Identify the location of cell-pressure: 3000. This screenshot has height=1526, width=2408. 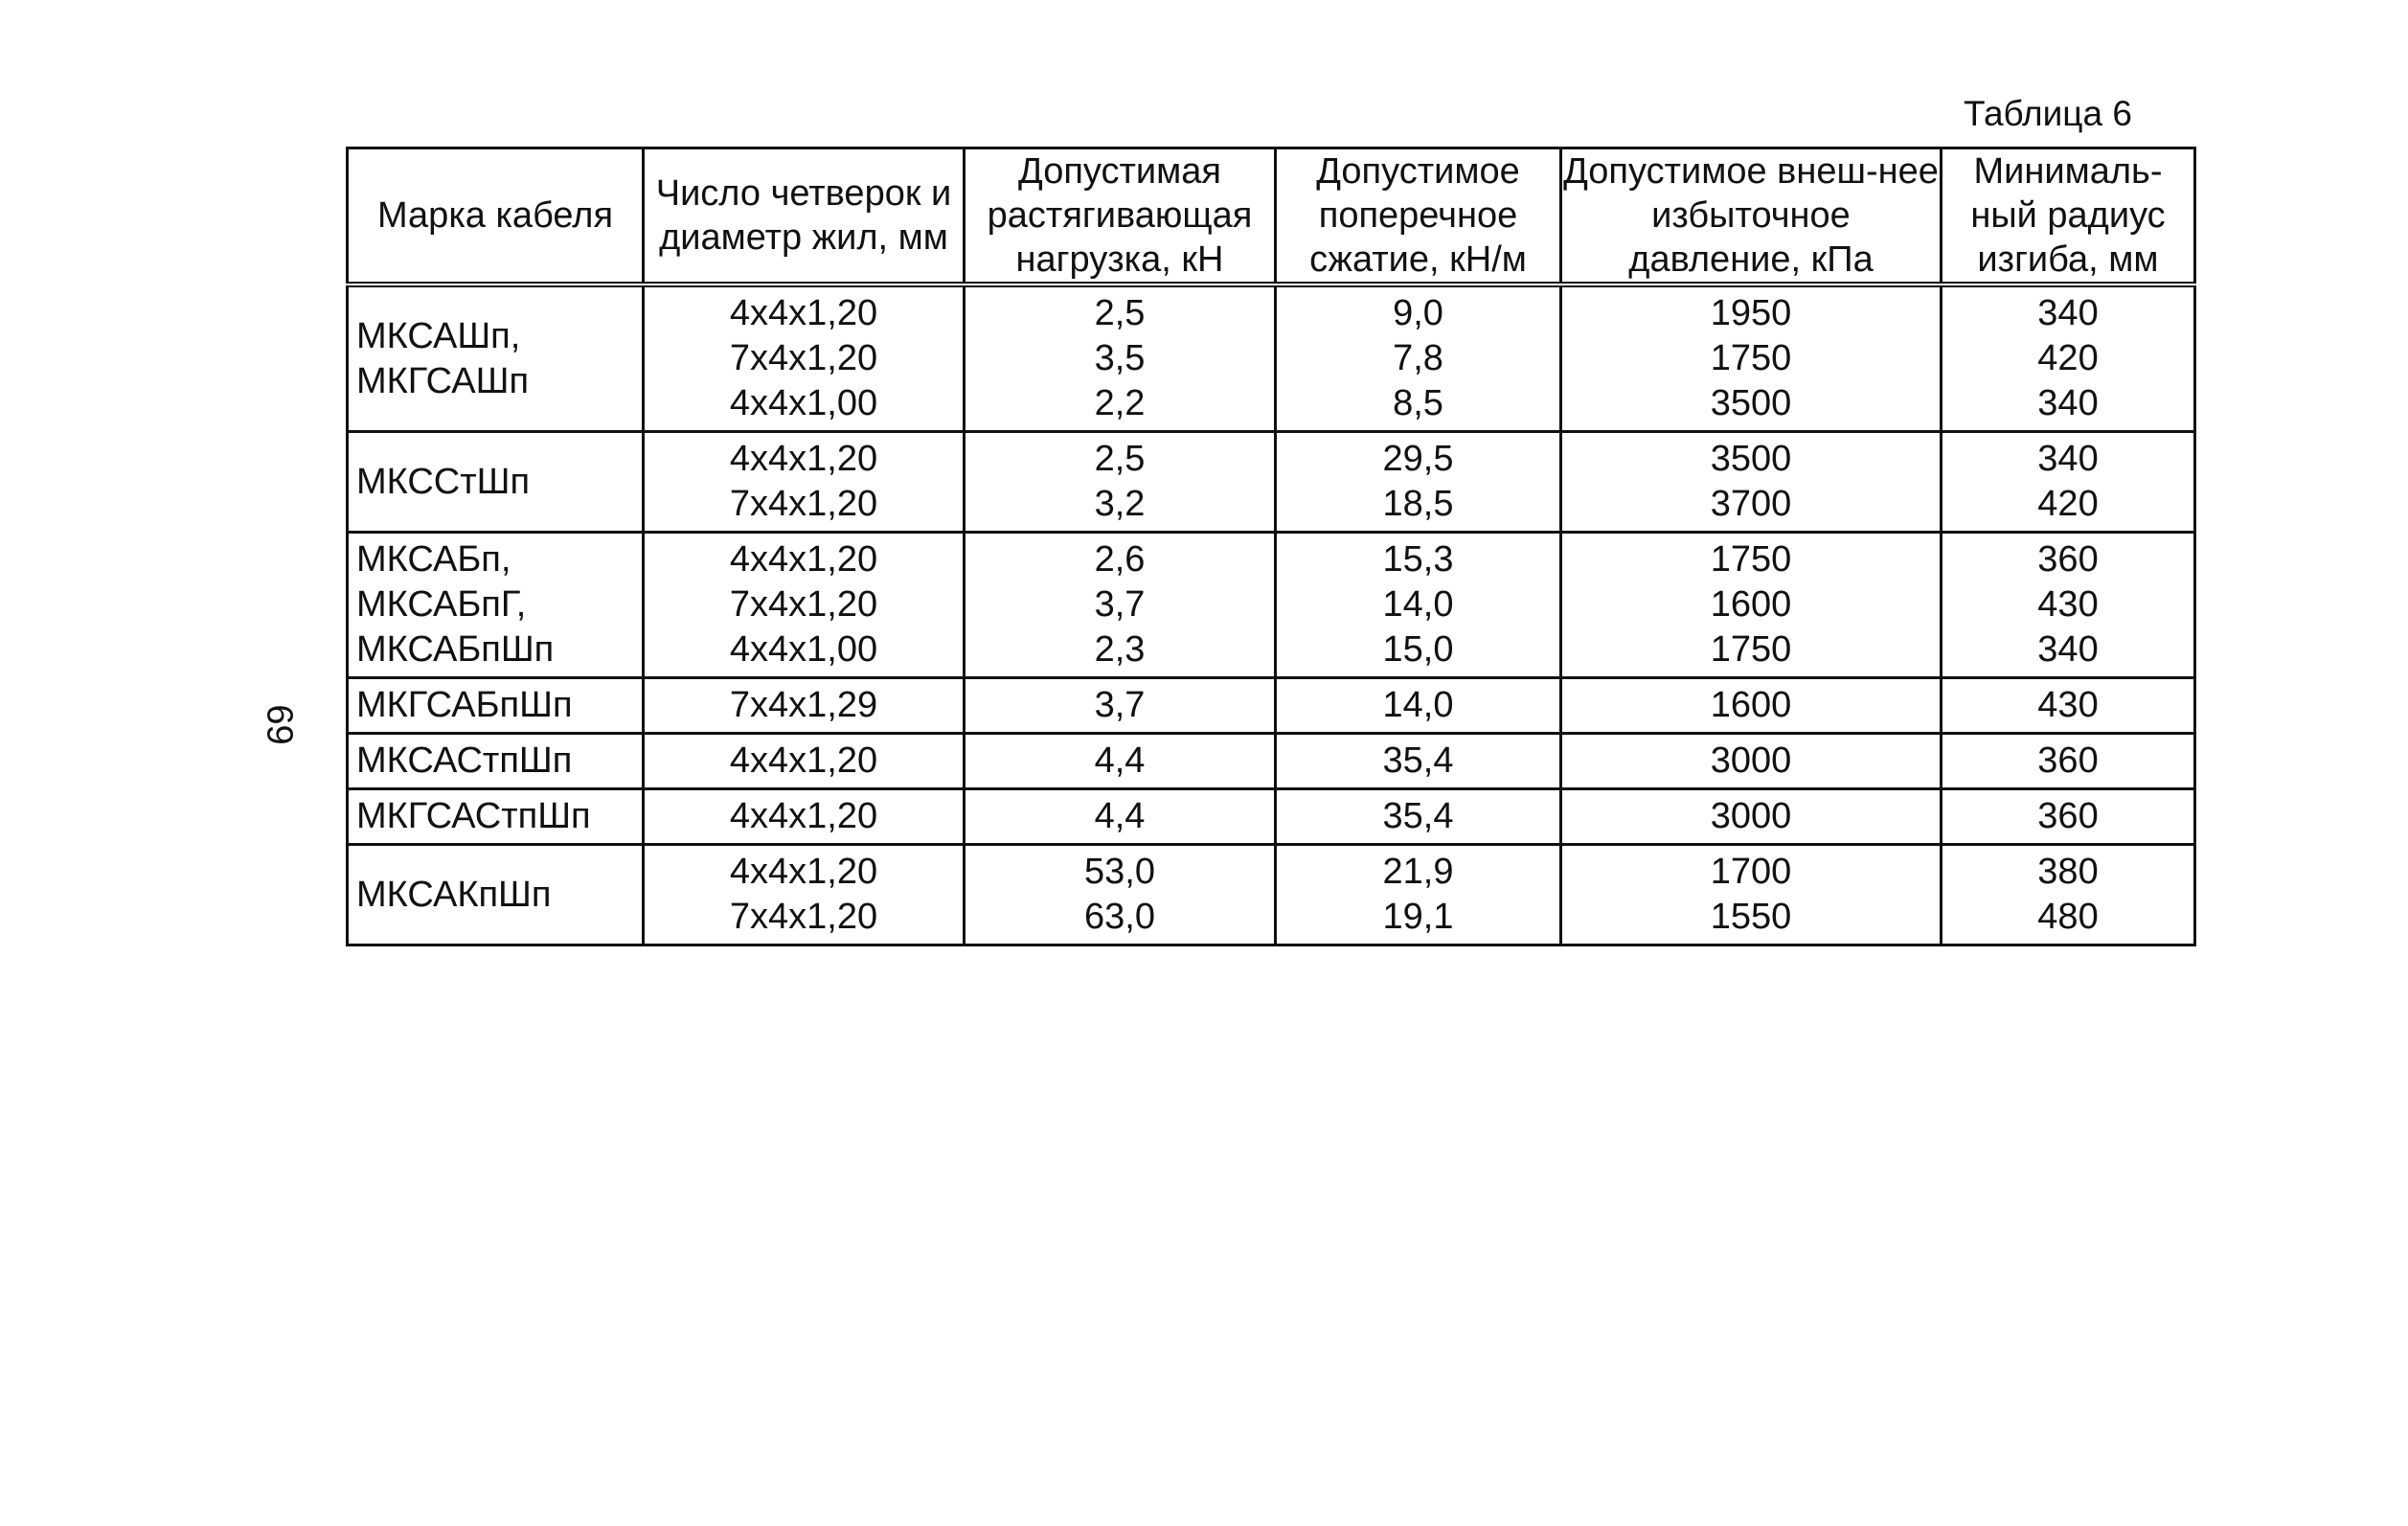
(1750, 816).